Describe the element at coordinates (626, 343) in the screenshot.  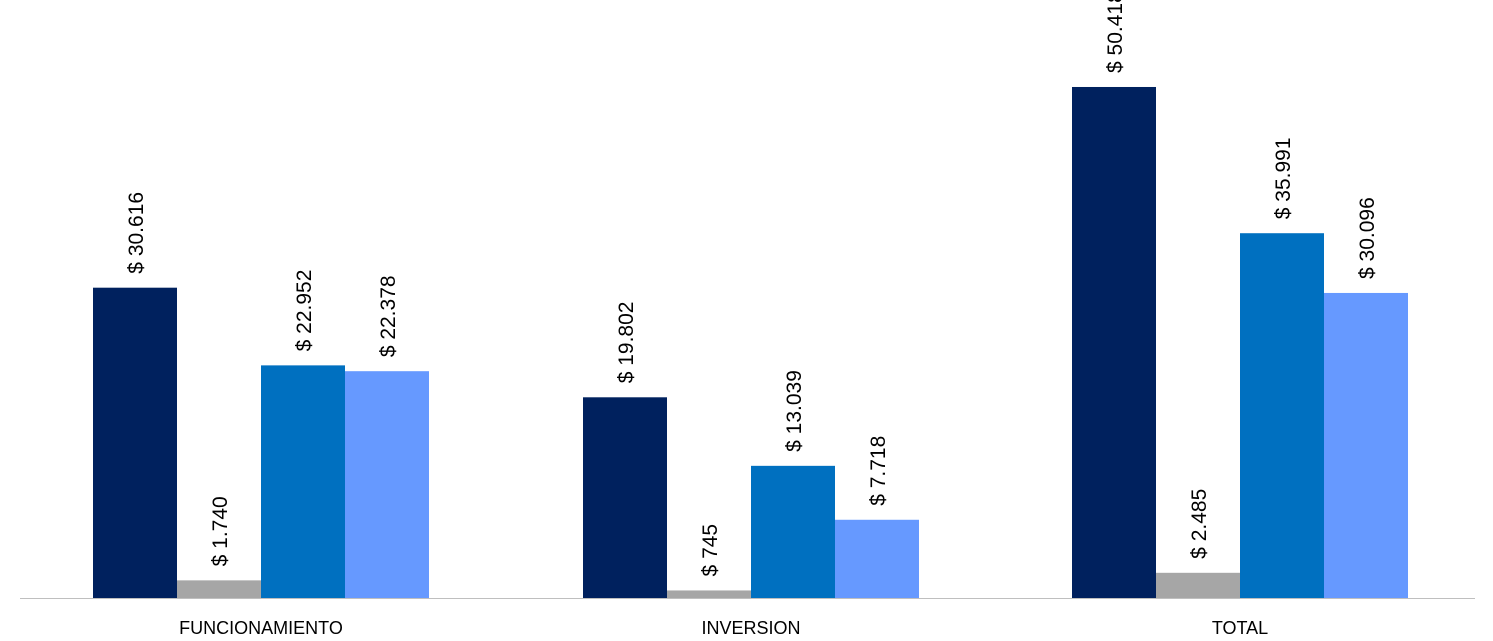
I see `data-label-inversion-series-1: $ 19.802` at that location.